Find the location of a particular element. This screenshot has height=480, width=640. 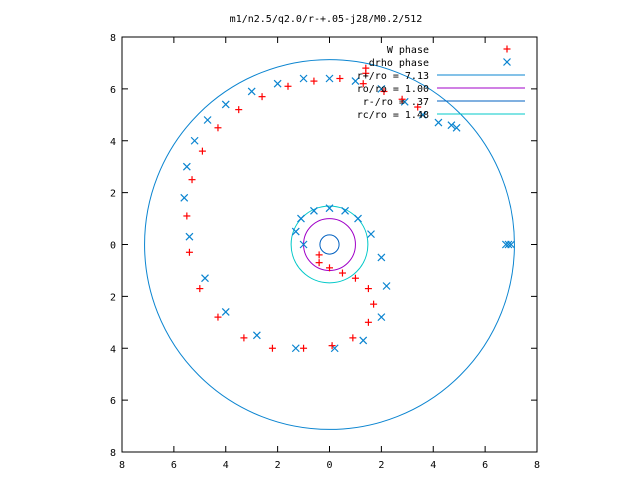

chart-title: m1/n2.5/q2.0/r-+.05-j28/M0.2/512 is located at coordinates (326, 19).